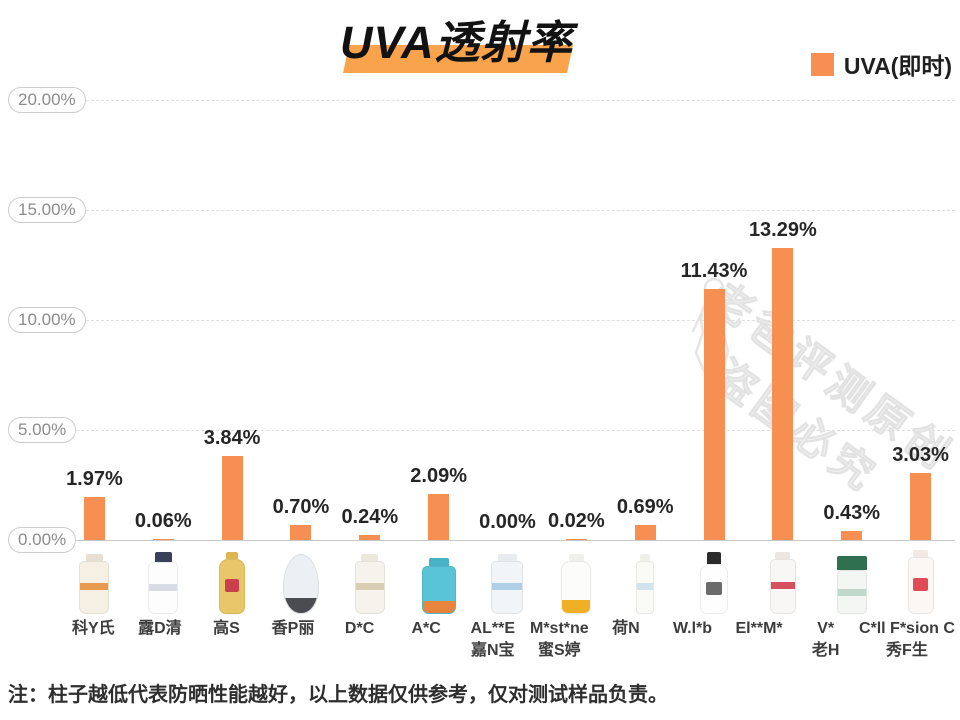 The image size is (960, 720). What do you see at coordinates (782, 229) in the screenshot?
I see `bar-value-label: 13.29%` at bounding box center [782, 229].